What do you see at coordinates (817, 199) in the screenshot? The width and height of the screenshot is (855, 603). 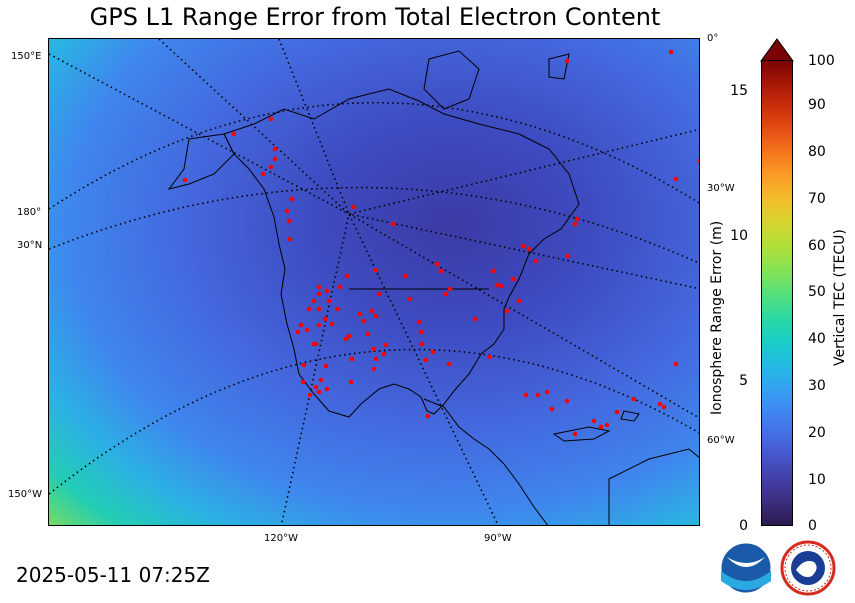 I see `tec-tick: 70` at bounding box center [817, 199].